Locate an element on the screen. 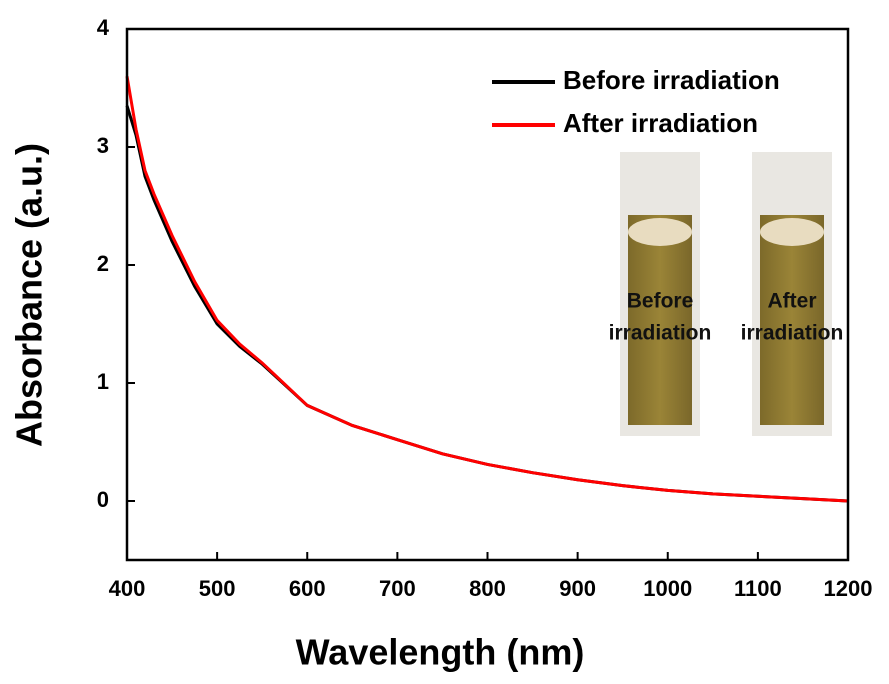 The height and width of the screenshot is (684, 889). y-tick-label: 0 is located at coordinates (103, 499).